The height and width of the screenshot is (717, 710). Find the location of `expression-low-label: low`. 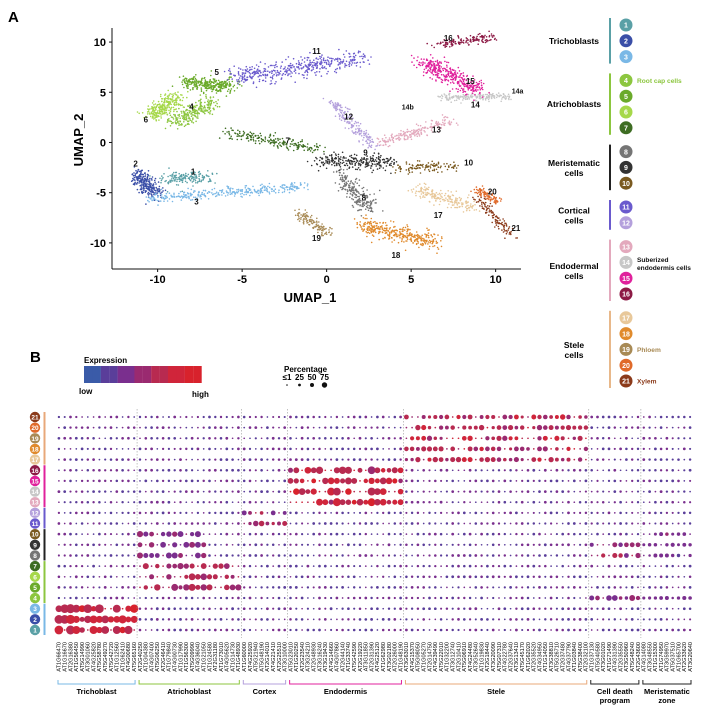

expression-low-label: low is located at coordinates (86, 391).